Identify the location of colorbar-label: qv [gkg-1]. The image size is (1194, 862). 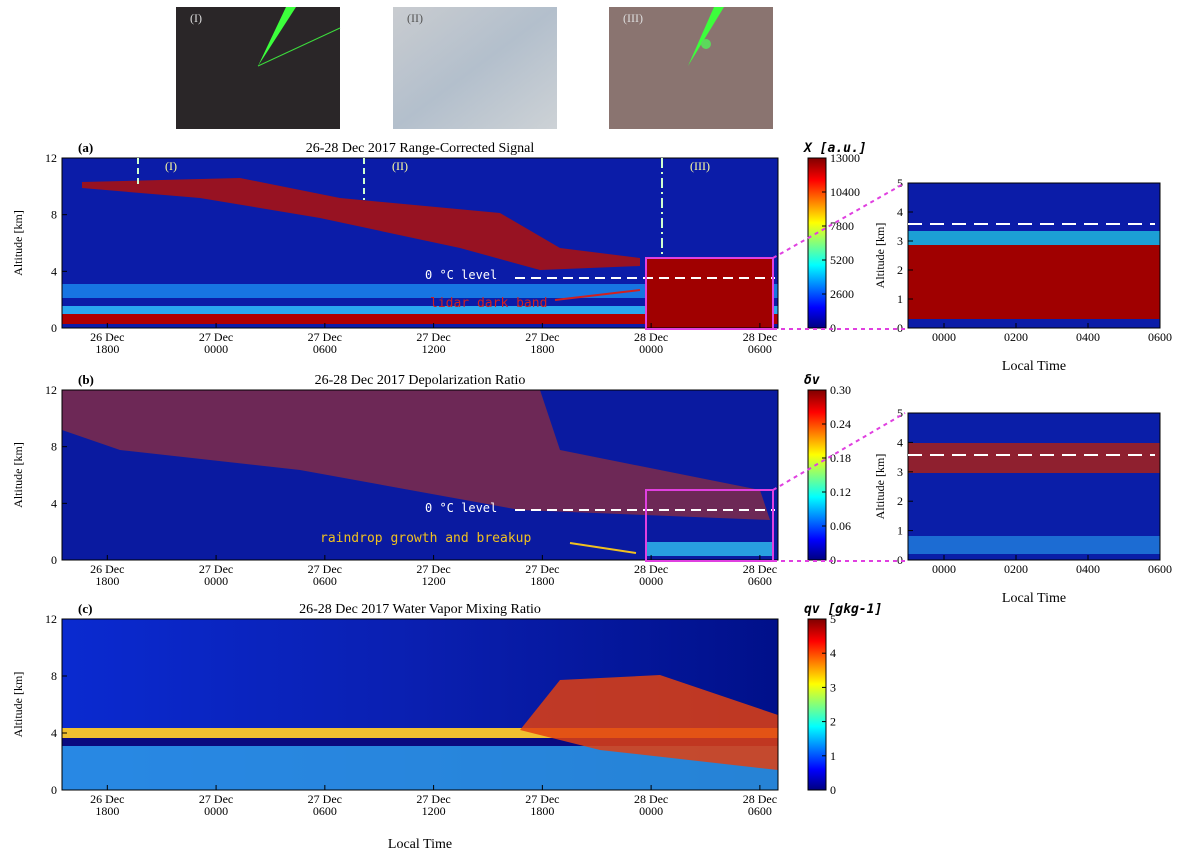
(843, 609).